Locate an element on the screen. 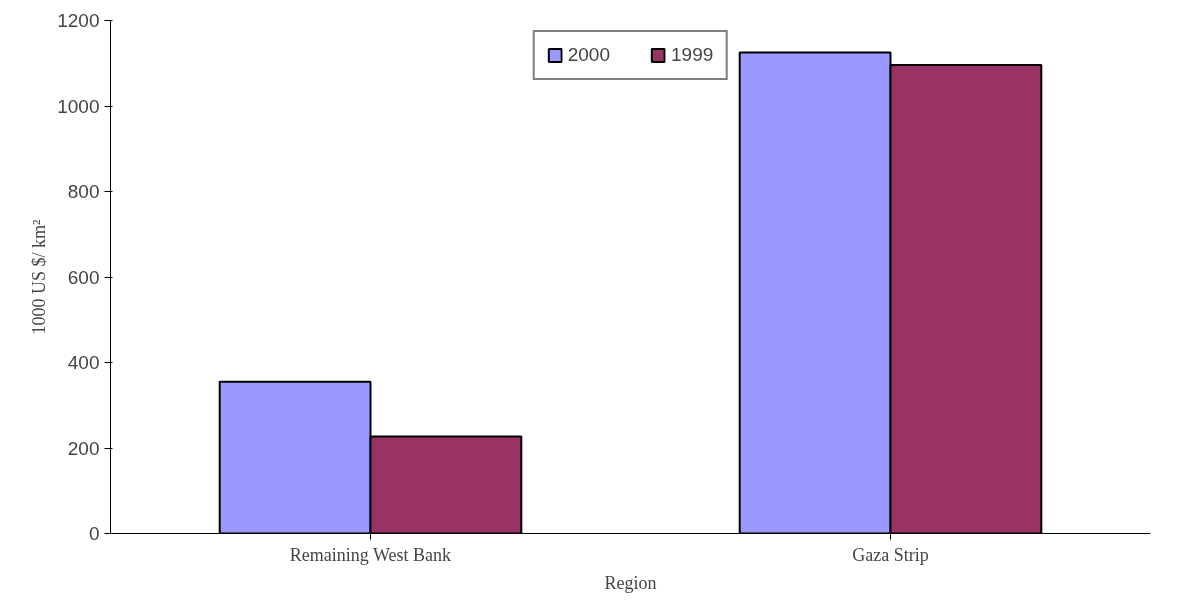 The height and width of the screenshot is (601, 1197). x-axis-title: Region is located at coordinates (630, 582).